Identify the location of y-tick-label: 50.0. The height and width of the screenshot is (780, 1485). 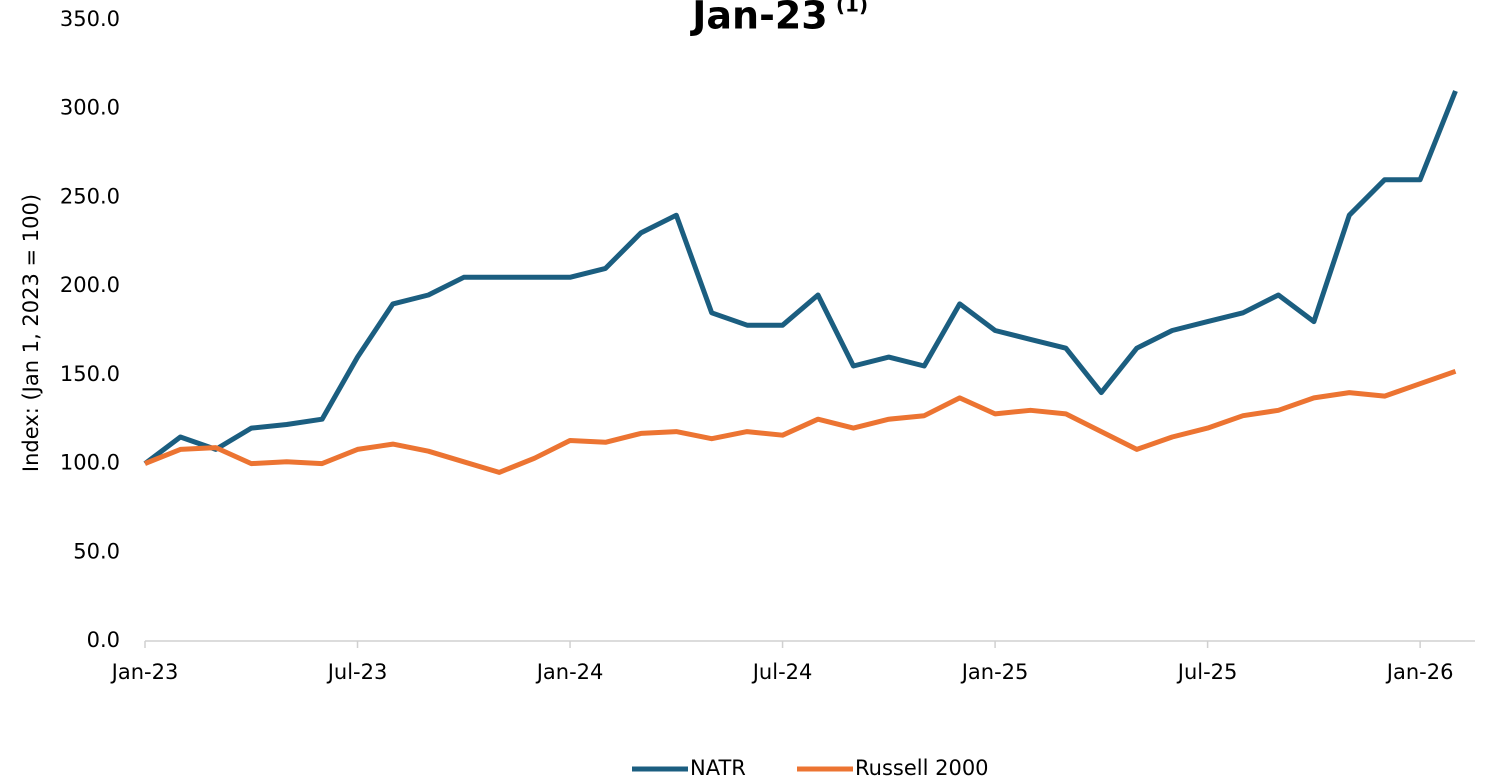
(96, 551).